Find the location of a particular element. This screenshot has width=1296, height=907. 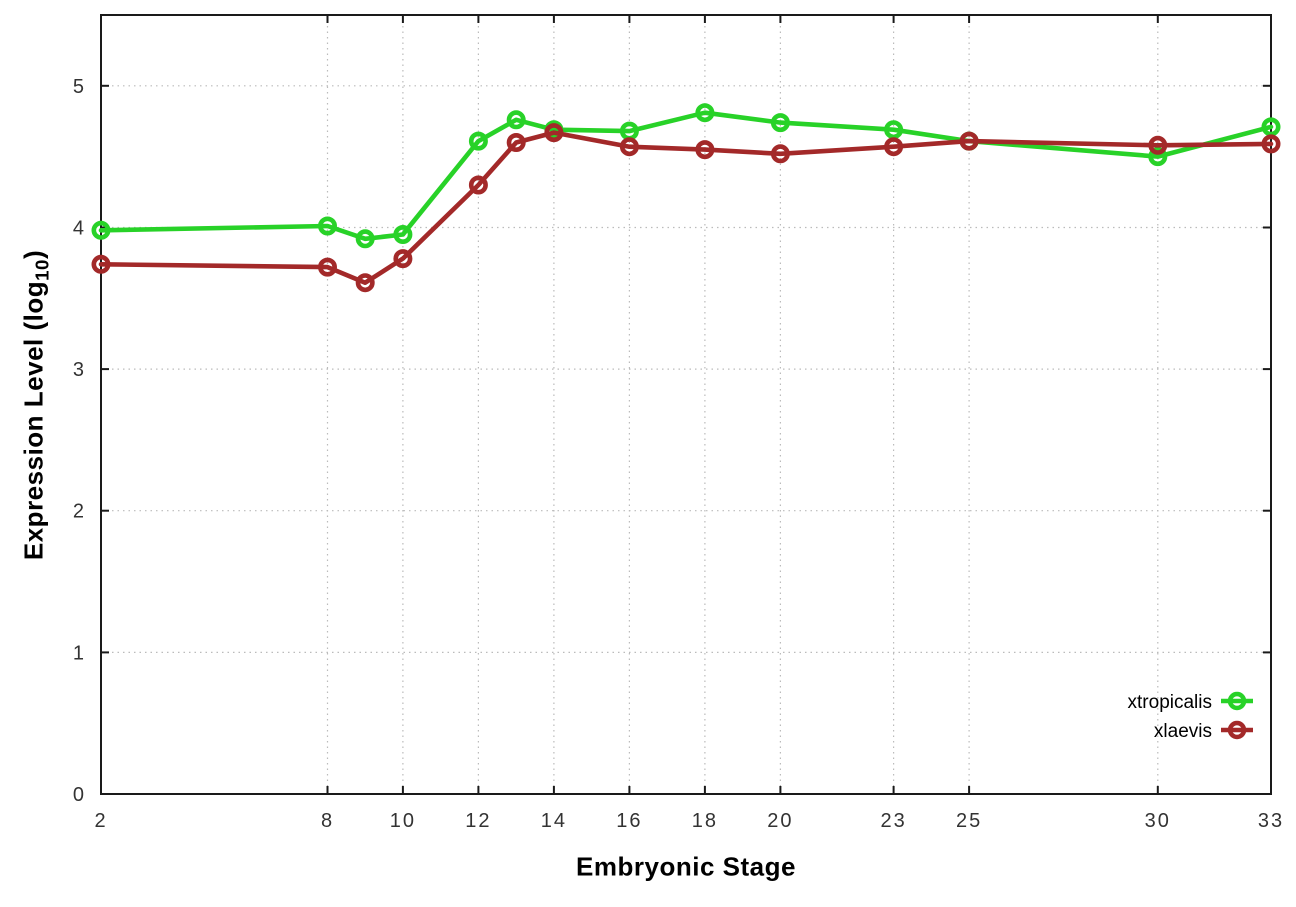

y-tick-label-4: 4 is located at coordinates (79, 229).